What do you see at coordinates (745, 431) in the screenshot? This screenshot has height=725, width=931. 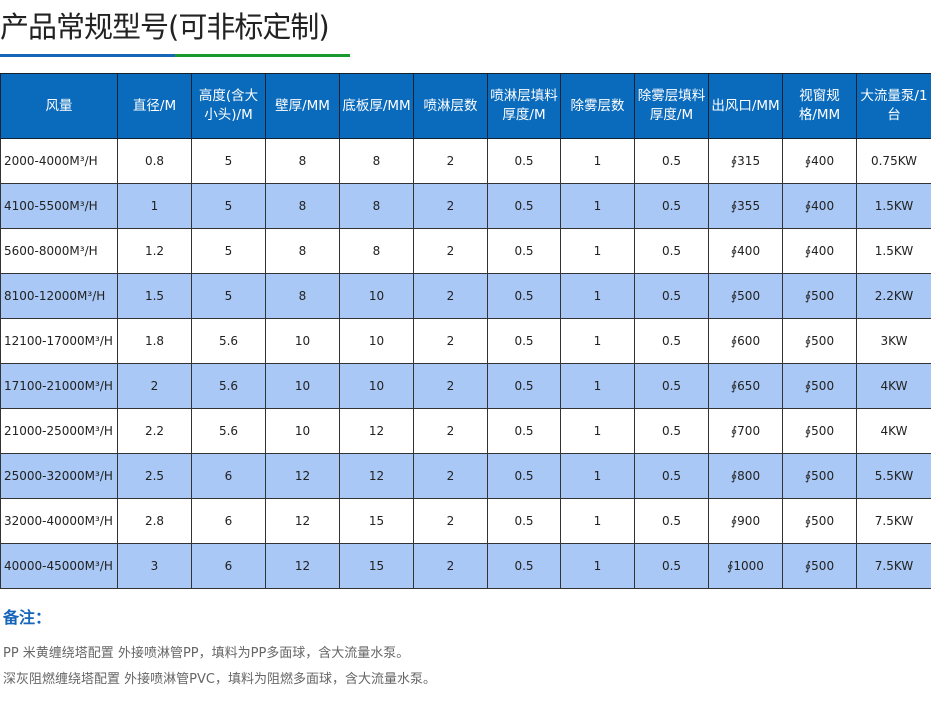 I see `table-cell: ∮700` at bounding box center [745, 431].